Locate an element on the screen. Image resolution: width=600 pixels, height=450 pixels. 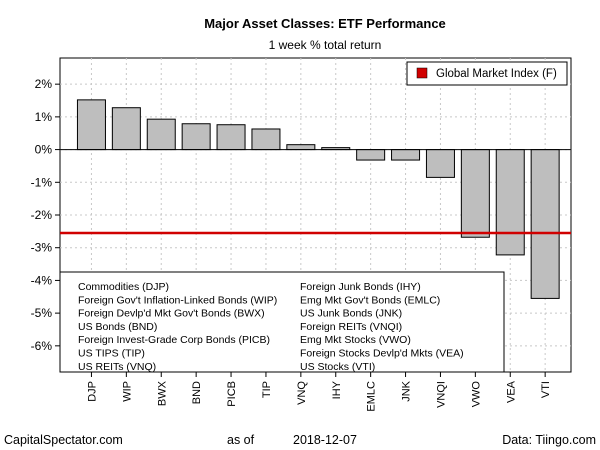
key-entry: US Bonds (BND) is located at coordinates (117, 327).